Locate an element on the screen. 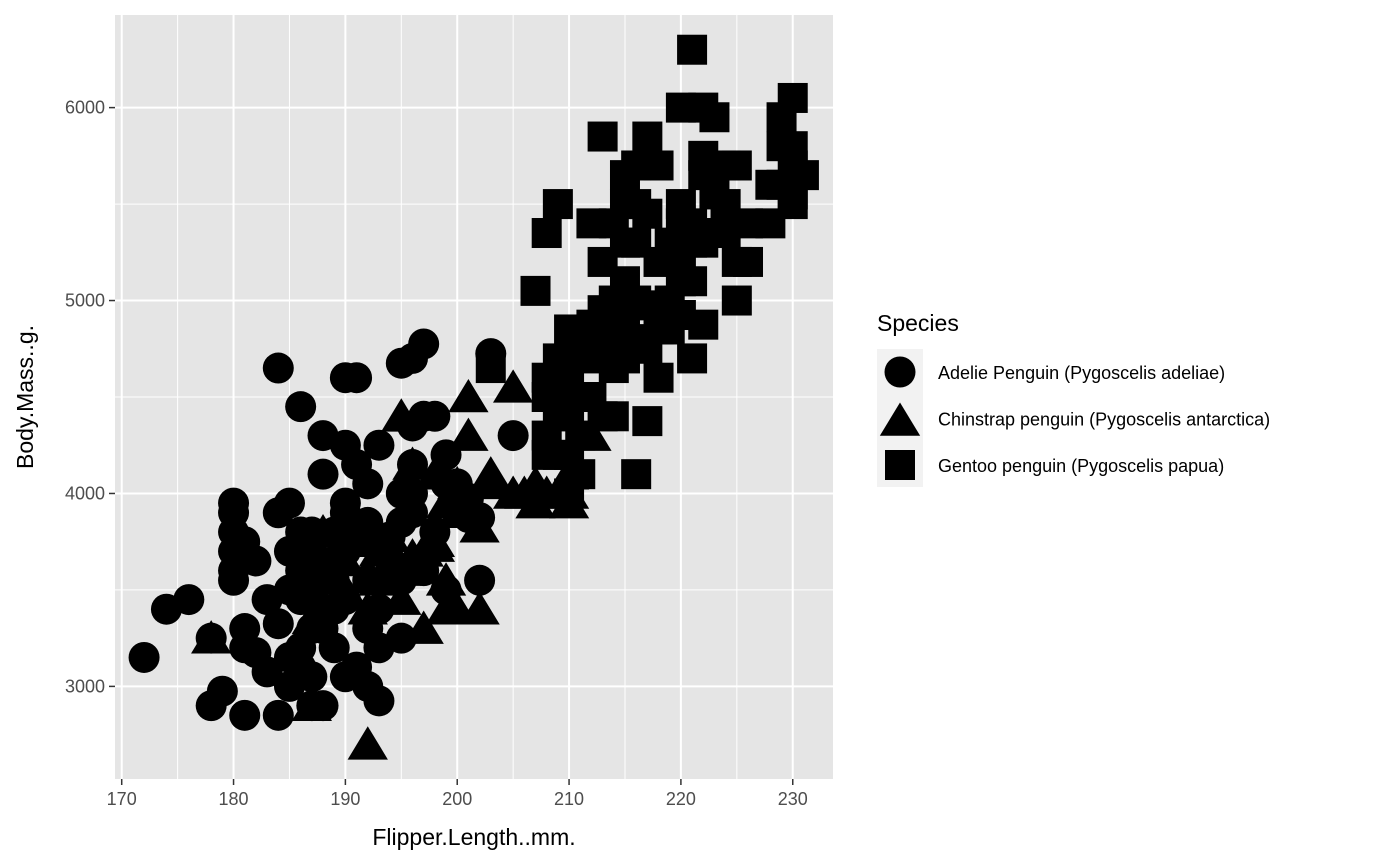  legend-key-square is located at coordinates (900, 465).